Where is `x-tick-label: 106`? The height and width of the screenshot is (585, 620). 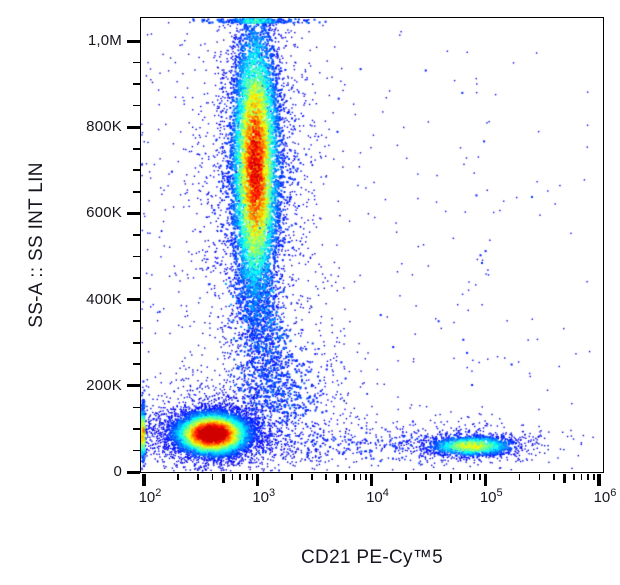
x-tick-label: 106 is located at coordinates (601, 497).